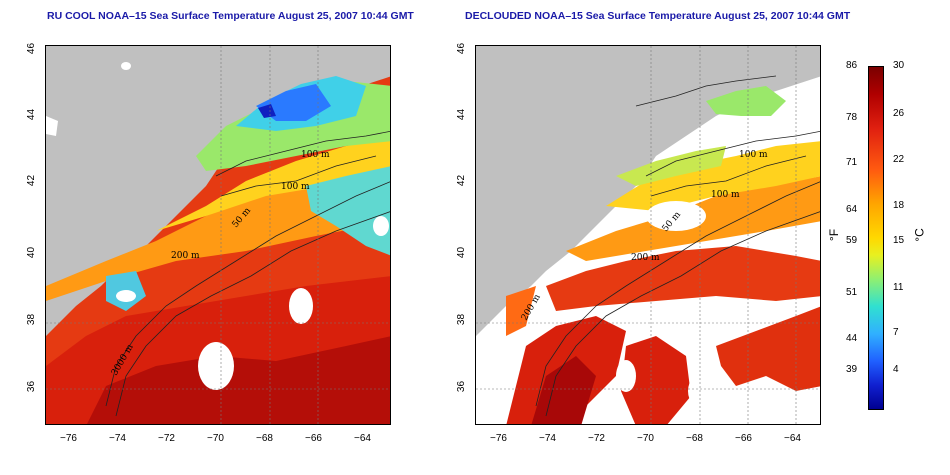 The image size is (950, 475). What do you see at coordinates (898, 287) in the screenshot?
I see `celsius-tick: 11` at bounding box center [898, 287].